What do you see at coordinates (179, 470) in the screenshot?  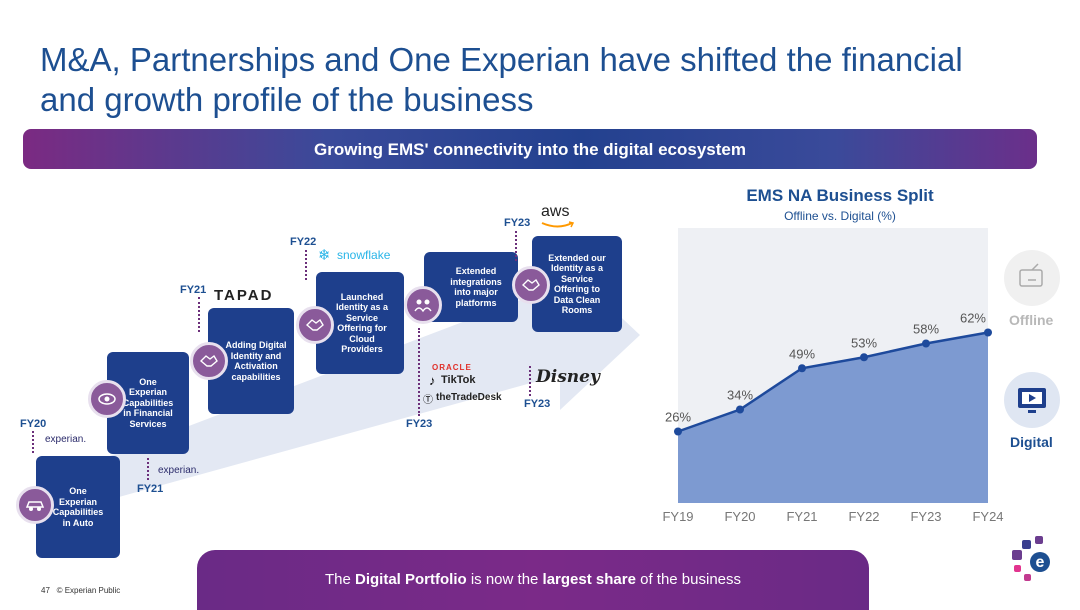 I see `step-2-logo: experian.` at bounding box center [179, 470].